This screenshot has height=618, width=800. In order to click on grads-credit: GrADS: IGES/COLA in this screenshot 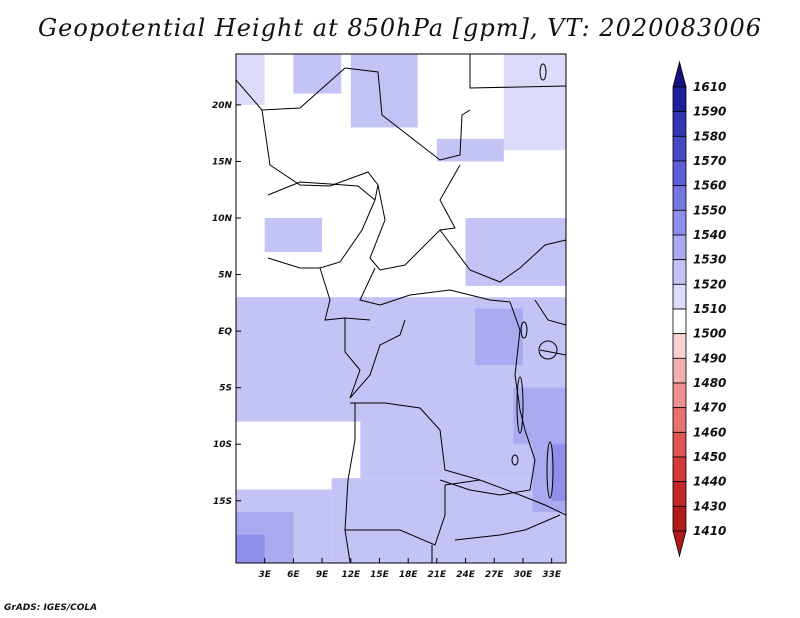, I will do `click(51, 608)`.